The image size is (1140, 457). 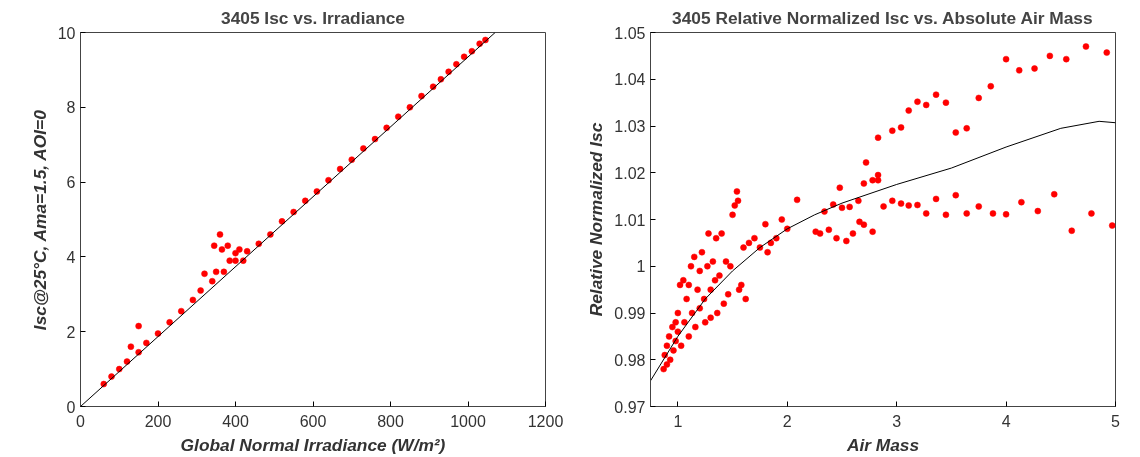 What do you see at coordinates (71, 257) in the screenshot?
I see `y-tick-label: 4` at bounding box center [71, 257].